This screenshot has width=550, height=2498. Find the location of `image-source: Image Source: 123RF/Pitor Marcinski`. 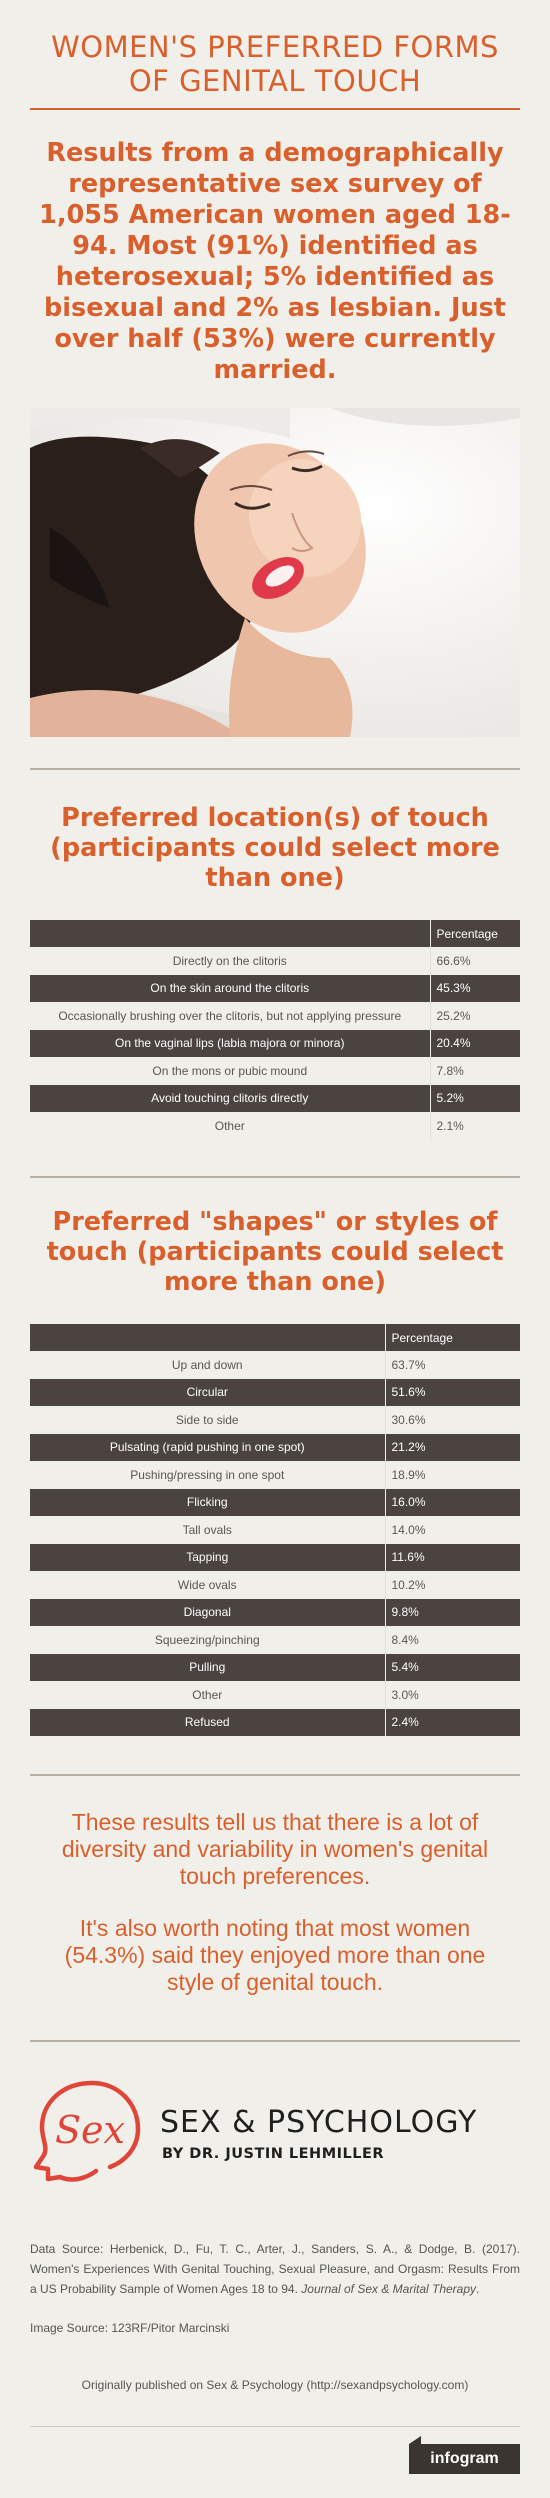

image-source: Image Source: 123RF/Pitor Marcinski is located at coordinates (130, 2328).